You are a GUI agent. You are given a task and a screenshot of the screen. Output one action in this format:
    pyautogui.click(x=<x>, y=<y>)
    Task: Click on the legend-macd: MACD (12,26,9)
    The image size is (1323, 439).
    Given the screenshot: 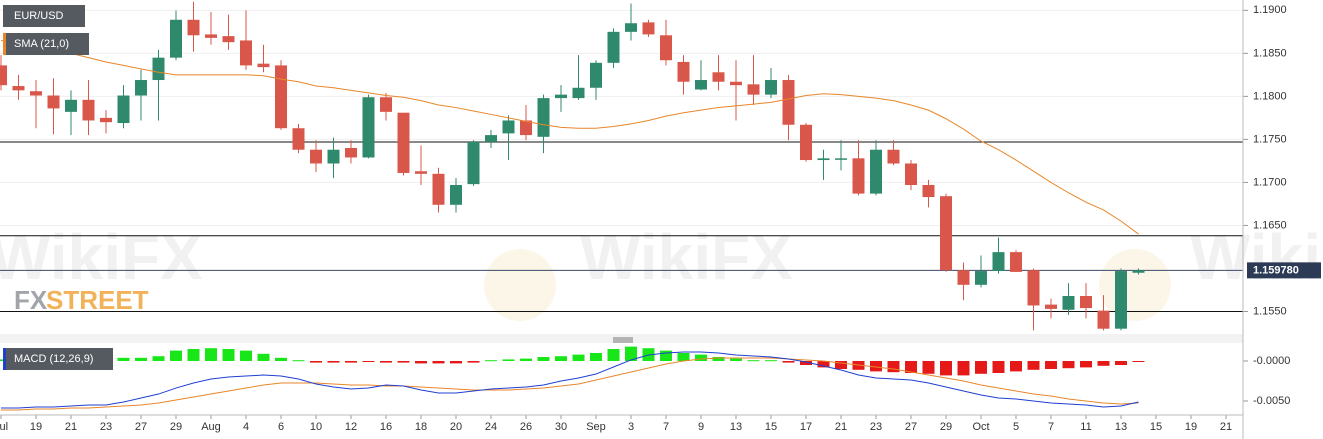 What is the action you would take?
    pyautogui.click(x=58, y=359)
    